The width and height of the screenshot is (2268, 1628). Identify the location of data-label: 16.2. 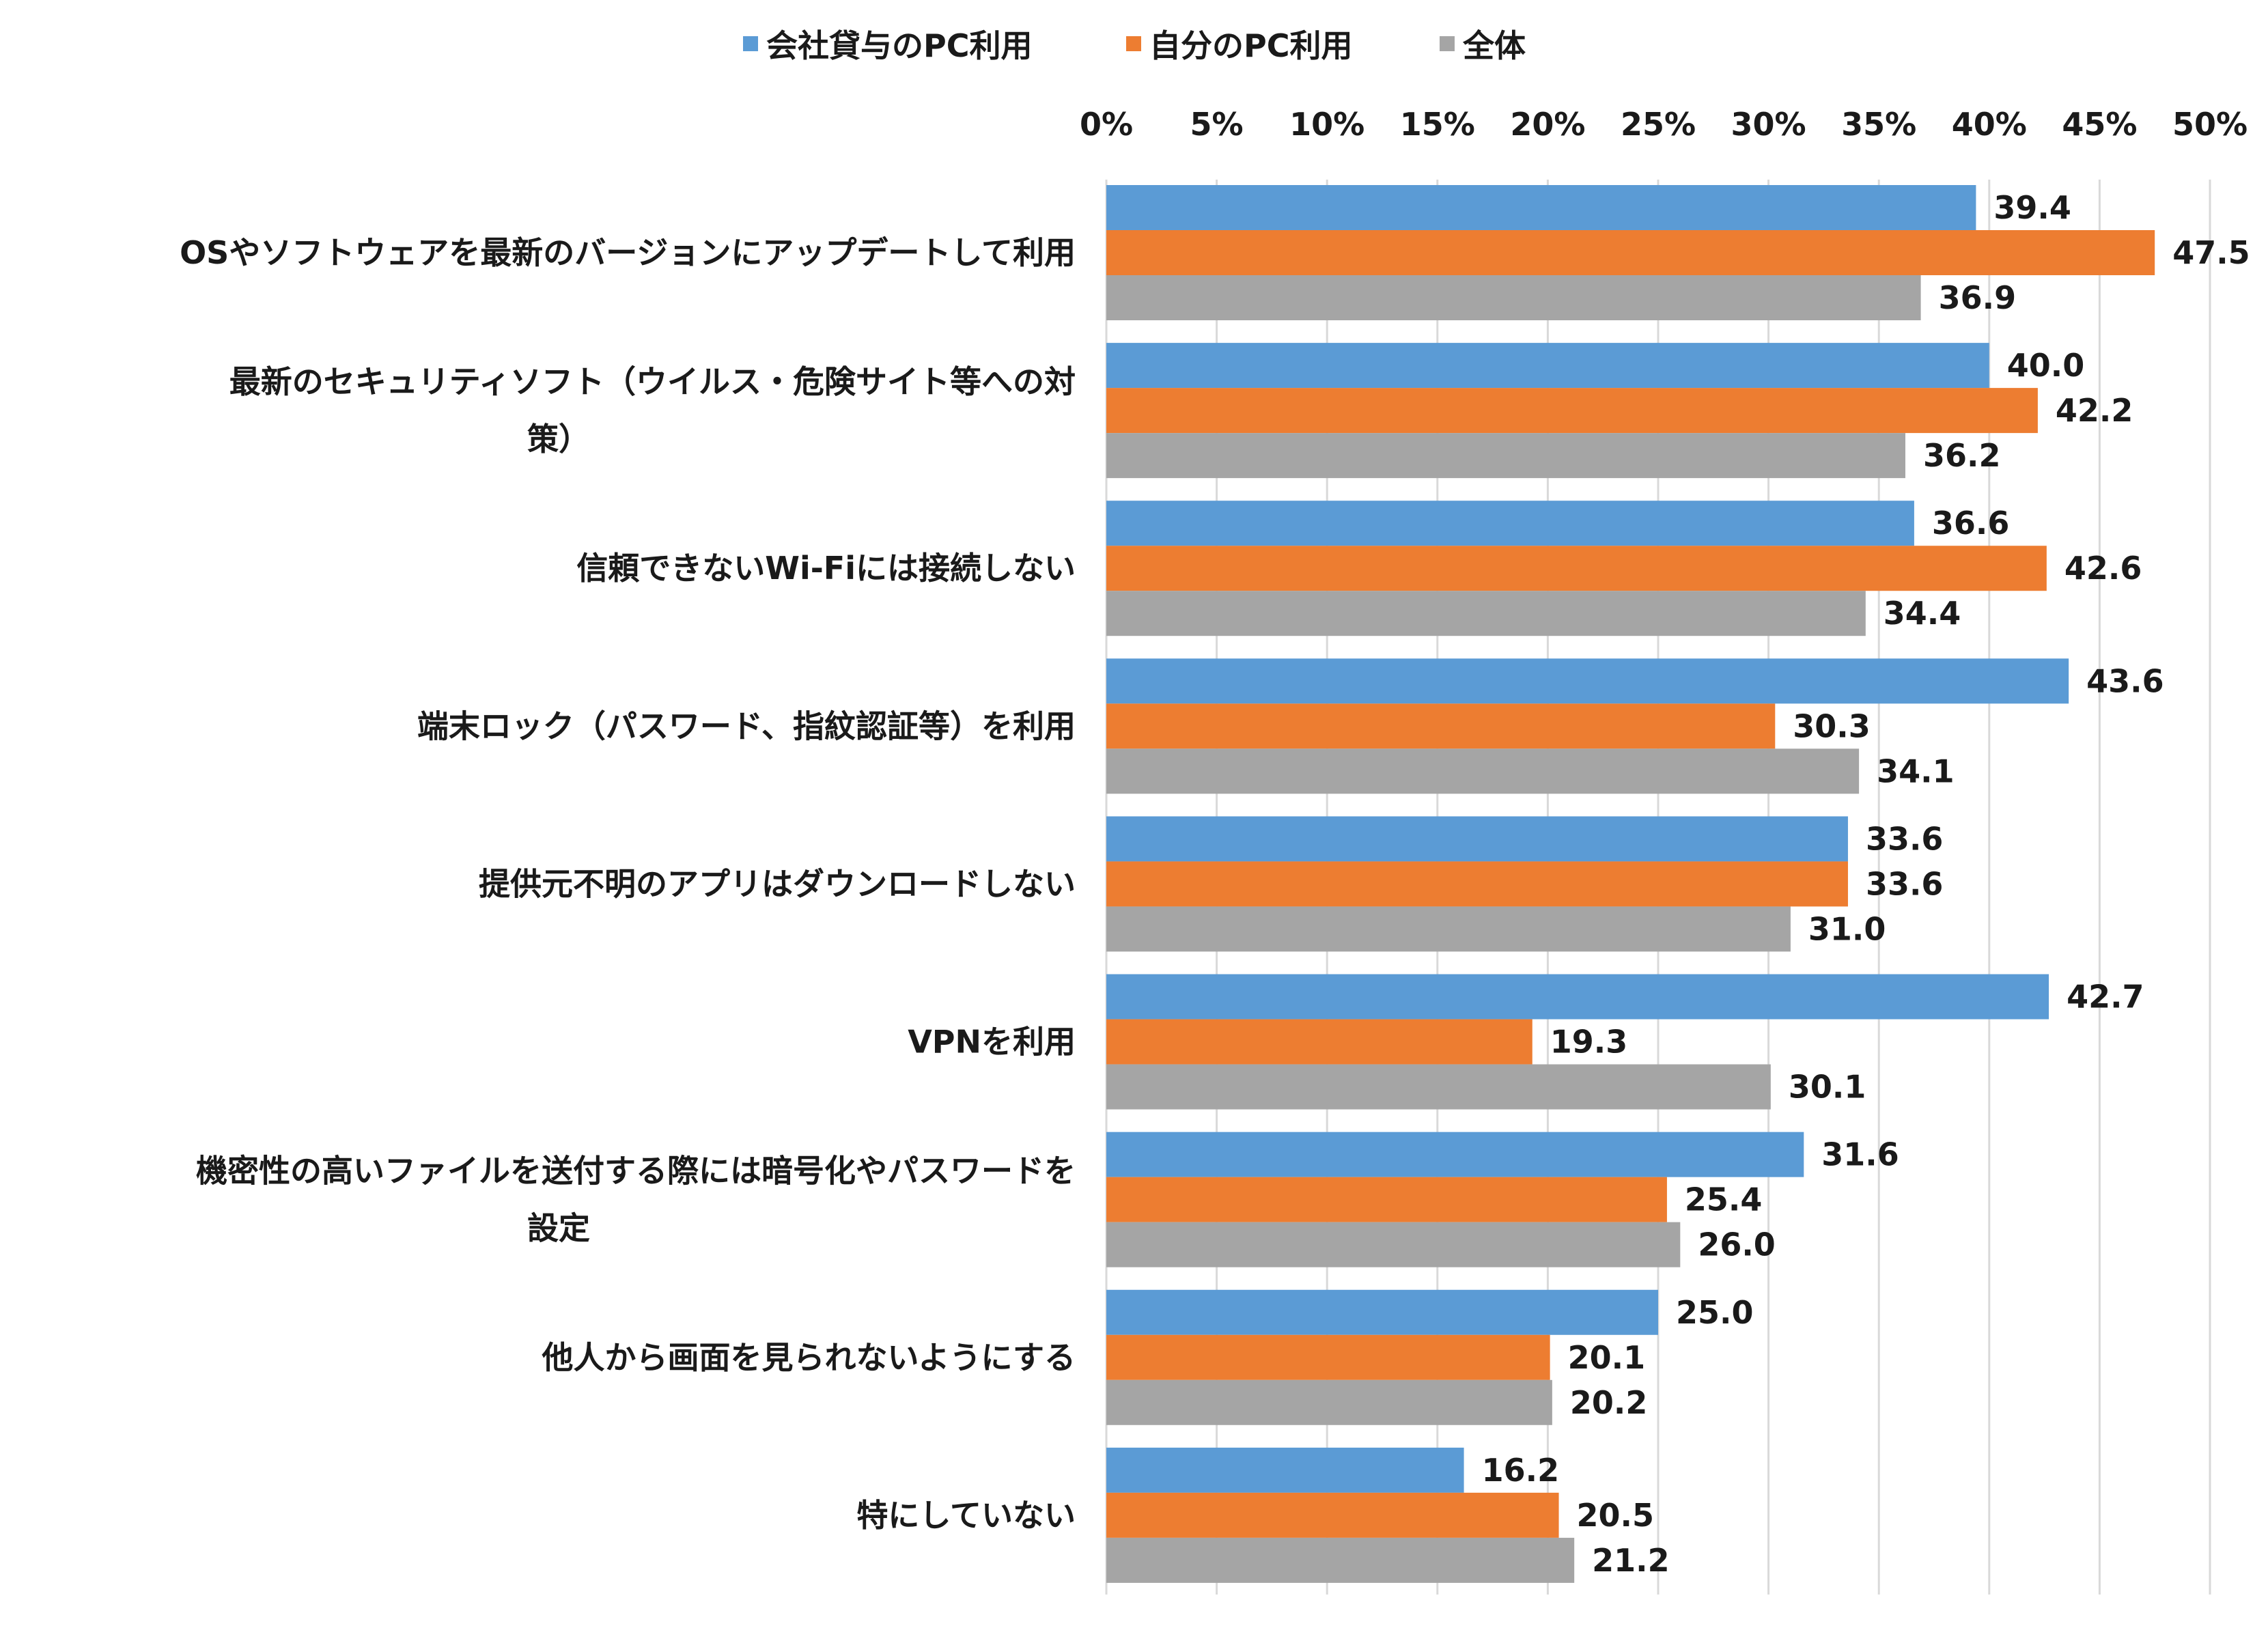
(1521, 1470).